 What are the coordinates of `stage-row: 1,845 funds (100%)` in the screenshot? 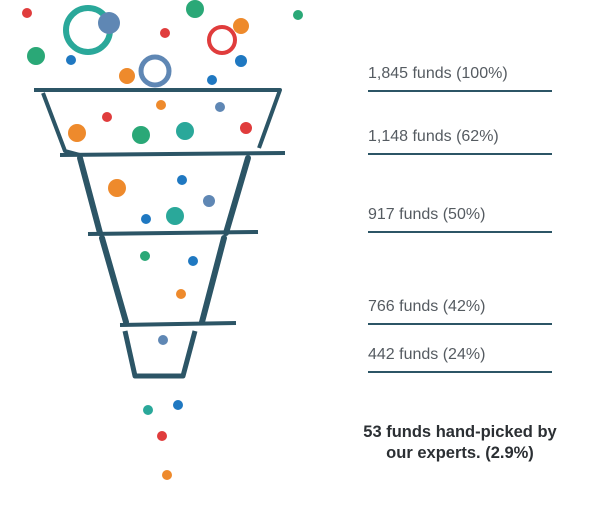 It's located at (460, 72).